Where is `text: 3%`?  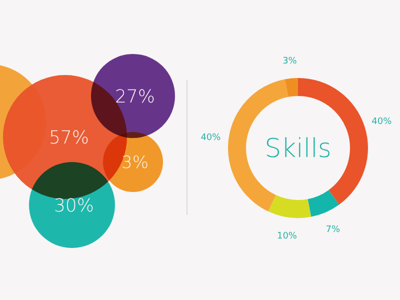
text: 3% is located at coordinates (135, 162).